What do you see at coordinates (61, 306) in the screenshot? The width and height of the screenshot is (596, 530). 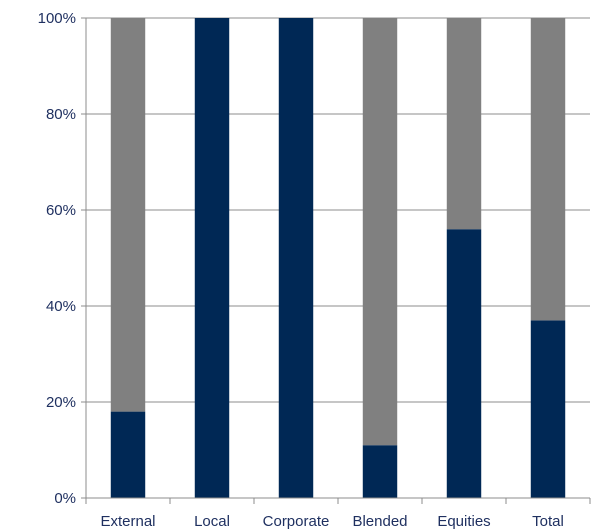 I see `y-tick-label: 40%` at bounding box center [61, 306].